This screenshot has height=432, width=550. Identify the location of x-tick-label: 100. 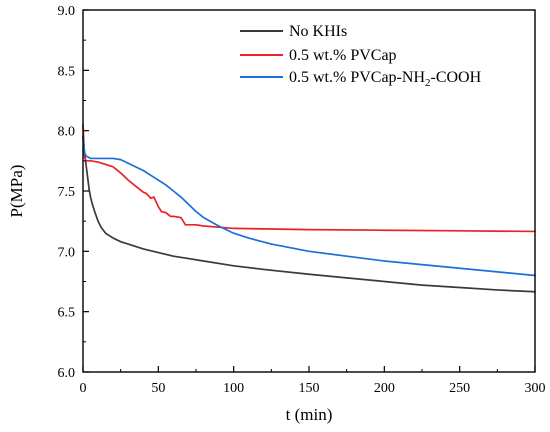
(233, 388).